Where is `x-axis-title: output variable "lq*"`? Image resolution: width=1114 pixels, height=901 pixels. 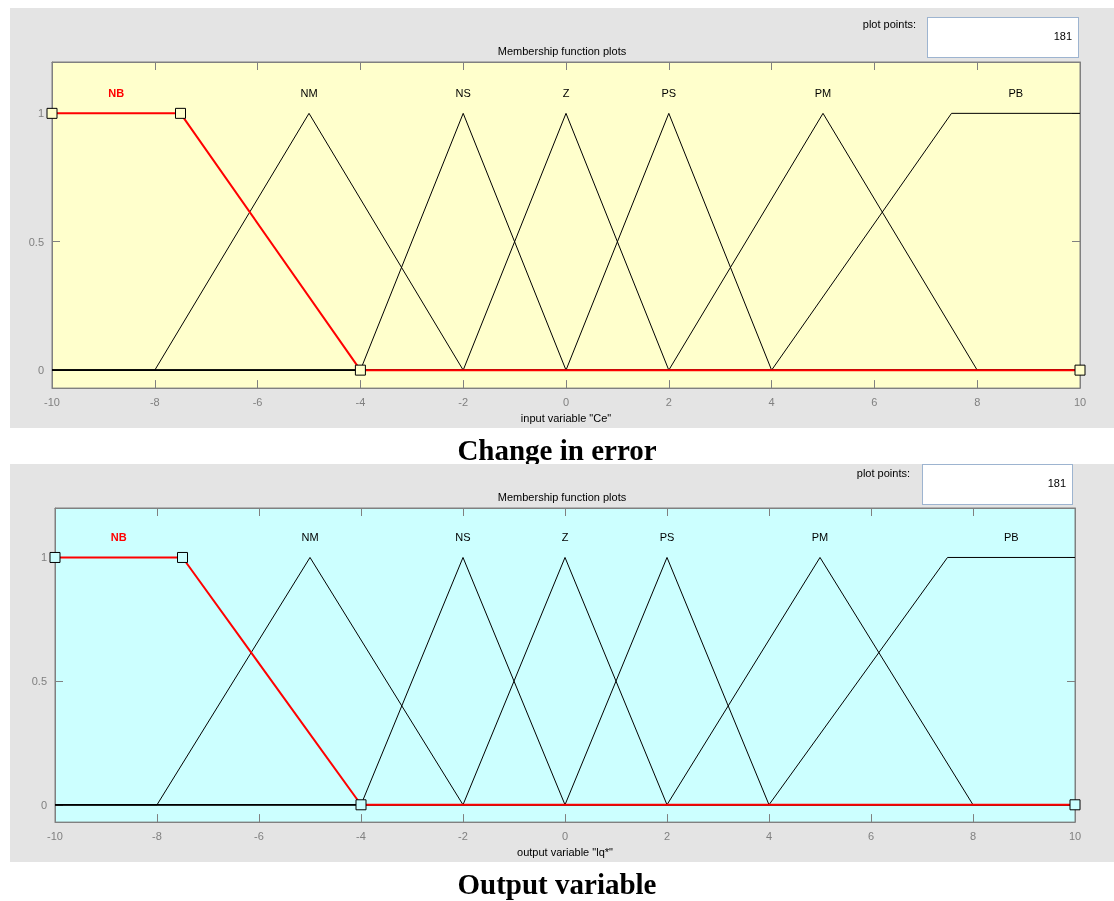
x-axis-title: output variable "lq*" is located at coordinates (565, 851).